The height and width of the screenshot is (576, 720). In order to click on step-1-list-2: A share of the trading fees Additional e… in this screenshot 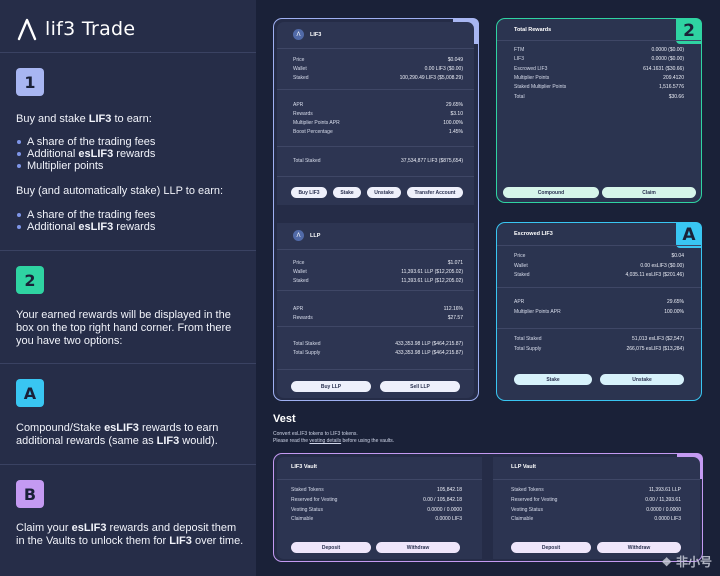, I will do `click(85, 221)`.